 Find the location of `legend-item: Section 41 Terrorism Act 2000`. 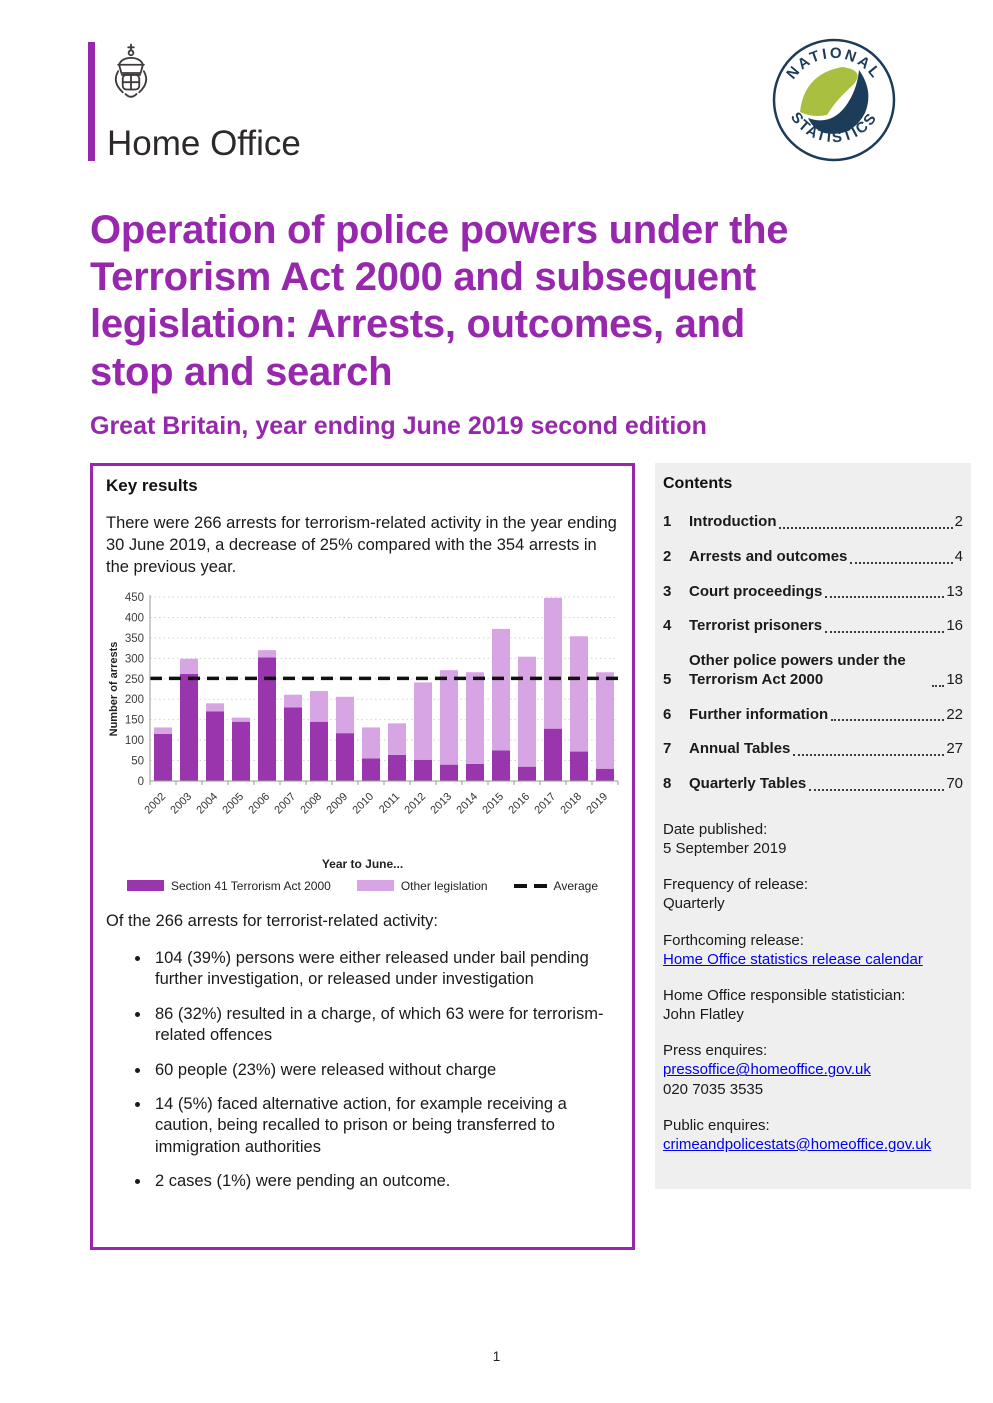

legend-item: Section 41 Terrorism Act 2000 is located at coordinates (228, 885).